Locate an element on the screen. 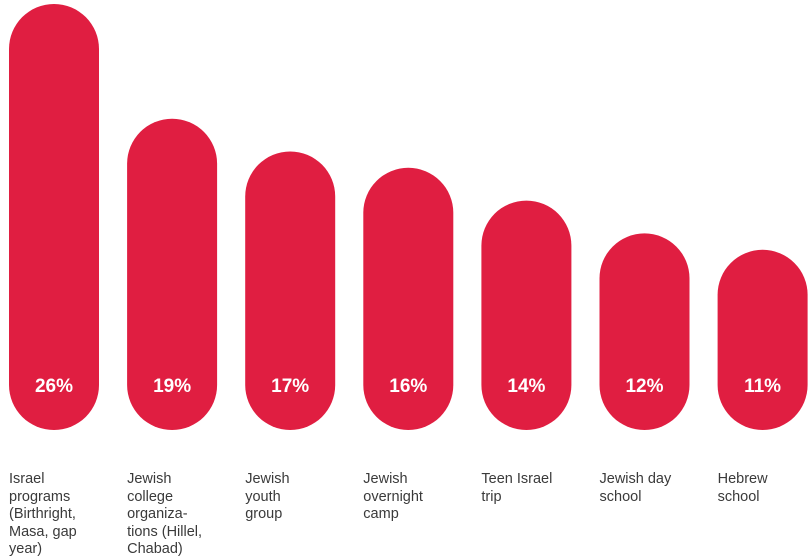  category-label-line: group is located at coordinates (264, 514).